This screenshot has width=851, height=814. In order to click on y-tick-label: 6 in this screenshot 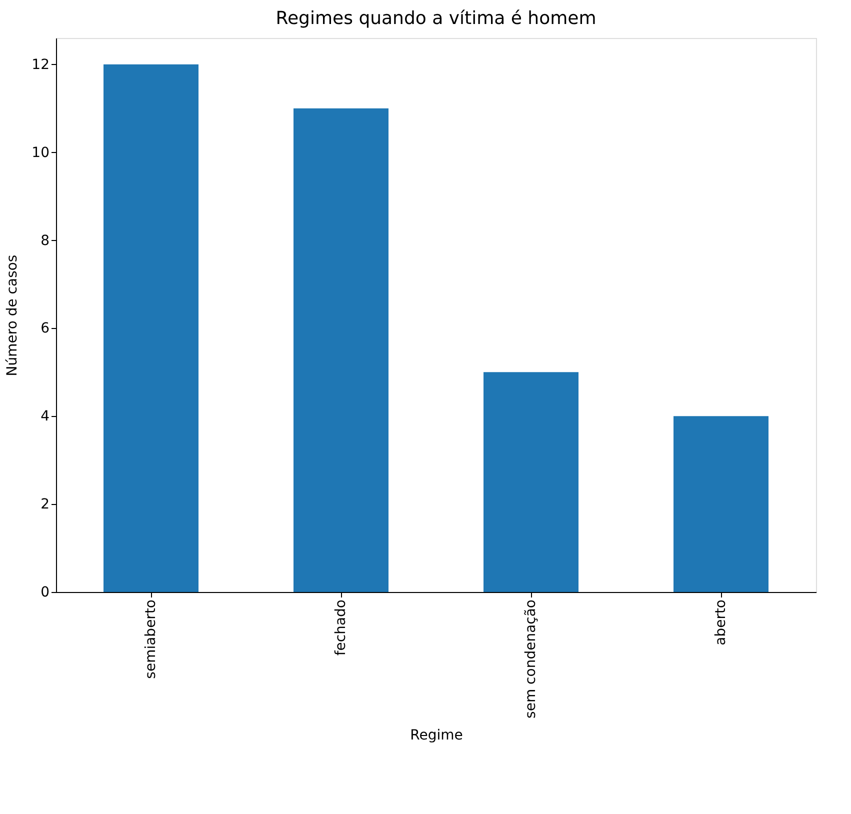, I will do `click(45, 328)`.